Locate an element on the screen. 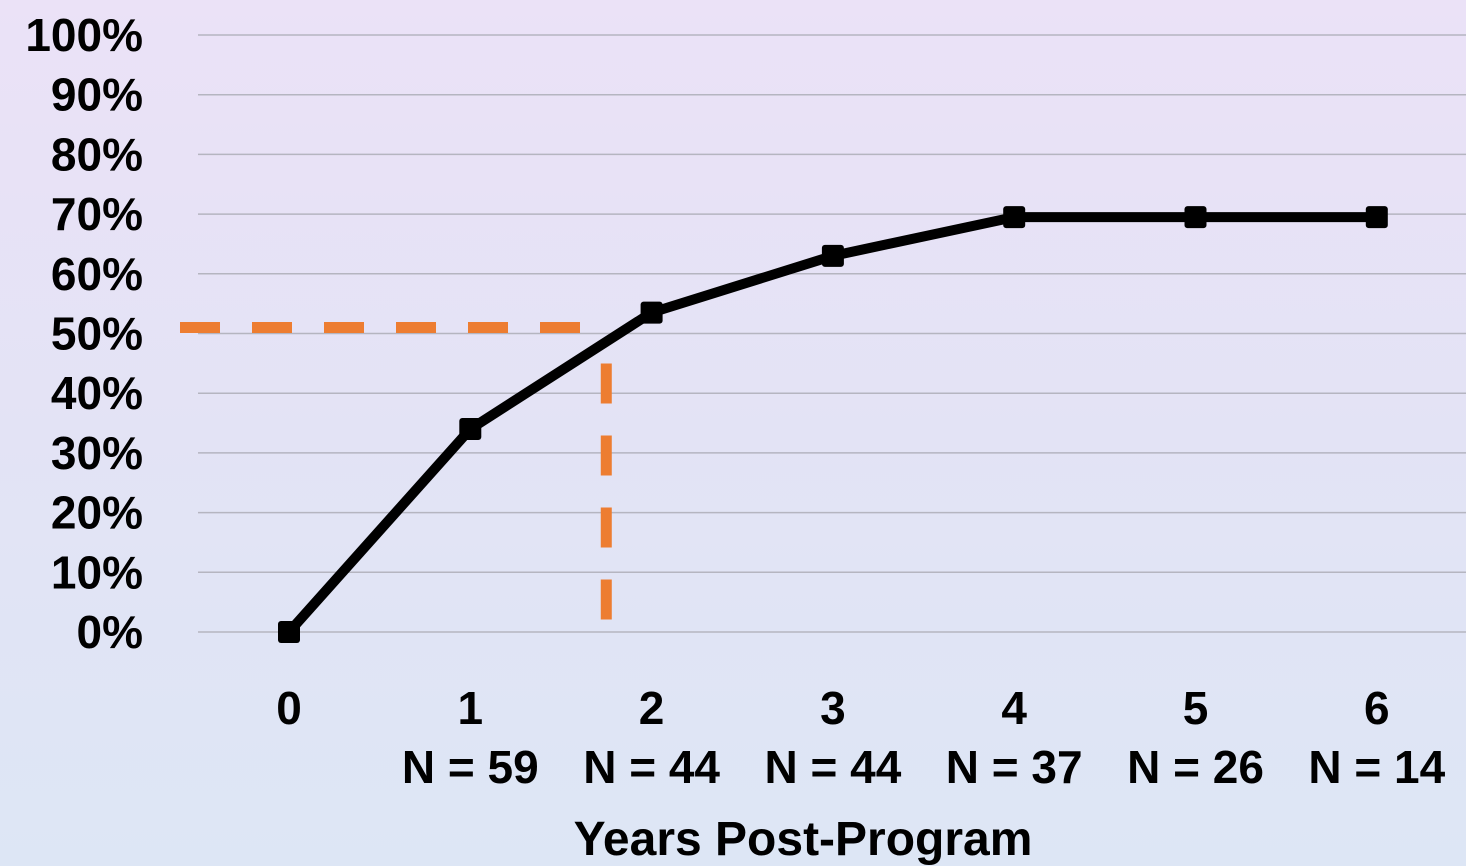 The height and width of the screenshot is (866, 1466). y-tick-label: 50% is located at coordinates (97, 334).